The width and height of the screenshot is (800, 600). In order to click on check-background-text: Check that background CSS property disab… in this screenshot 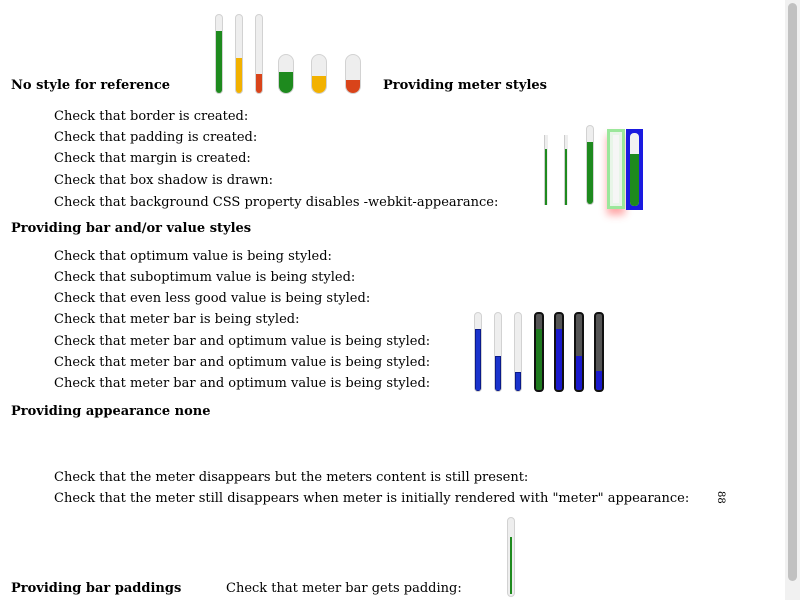, I will do `click(276, 202)`.